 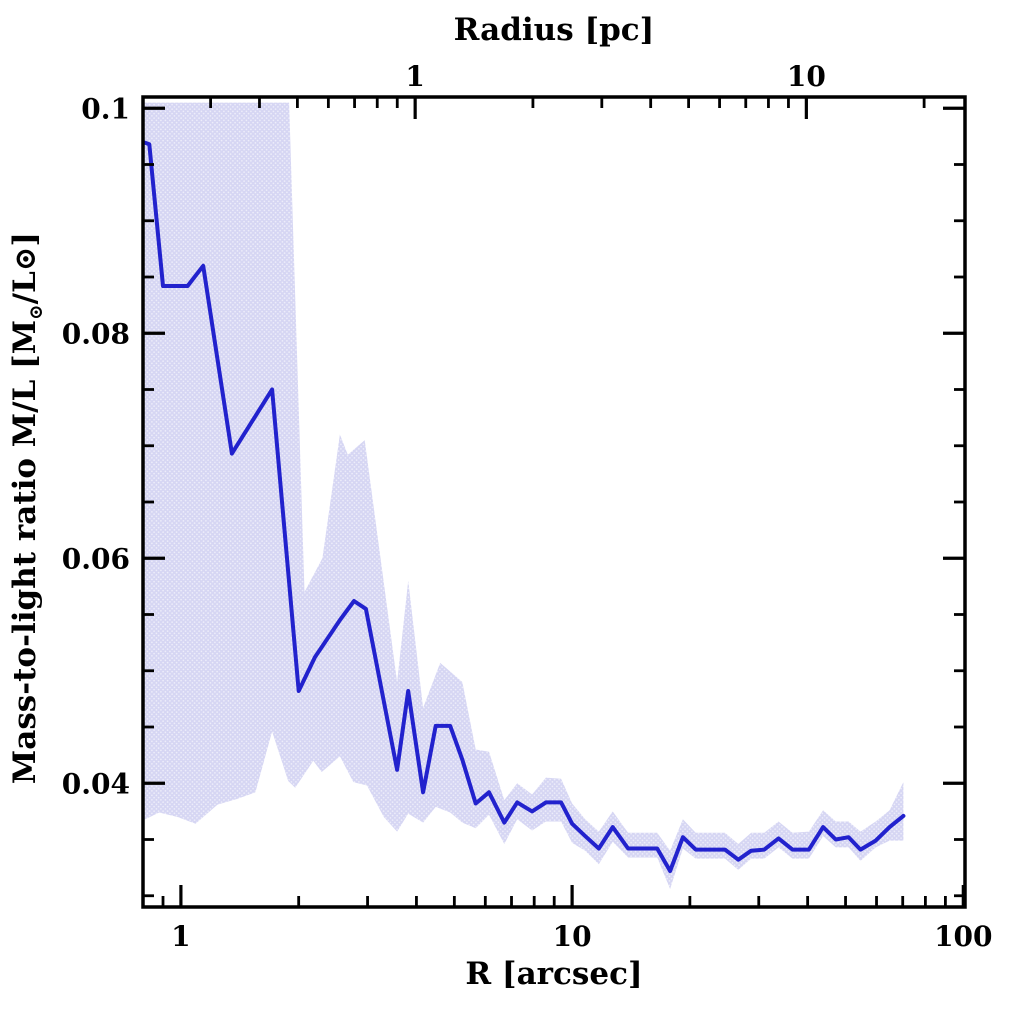 What do you see at coordinates (24, 239) in the screenshot?
I see `y-axis-title-suffix: ]` at bounding box center [24, 239].